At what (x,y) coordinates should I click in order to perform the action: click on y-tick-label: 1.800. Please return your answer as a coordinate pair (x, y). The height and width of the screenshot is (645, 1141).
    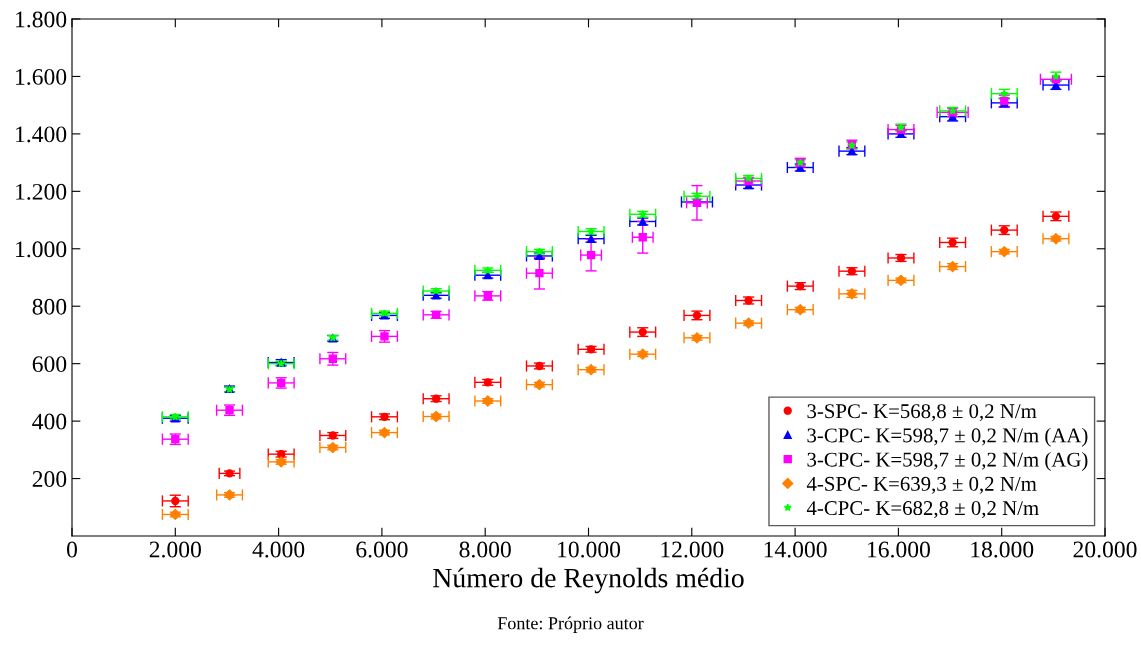
    Looking at the image, I should click on (41, 19).